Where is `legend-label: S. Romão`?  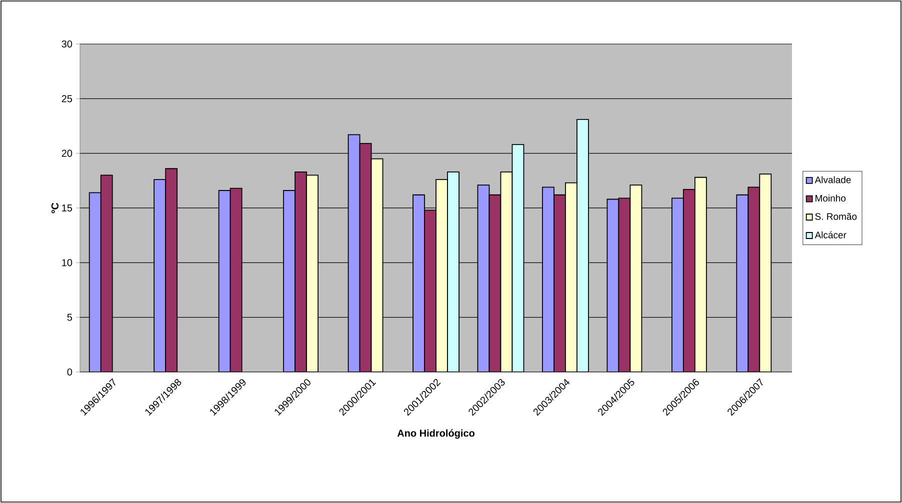 legend-label: S. Romão is located at coordinates (836, 216).